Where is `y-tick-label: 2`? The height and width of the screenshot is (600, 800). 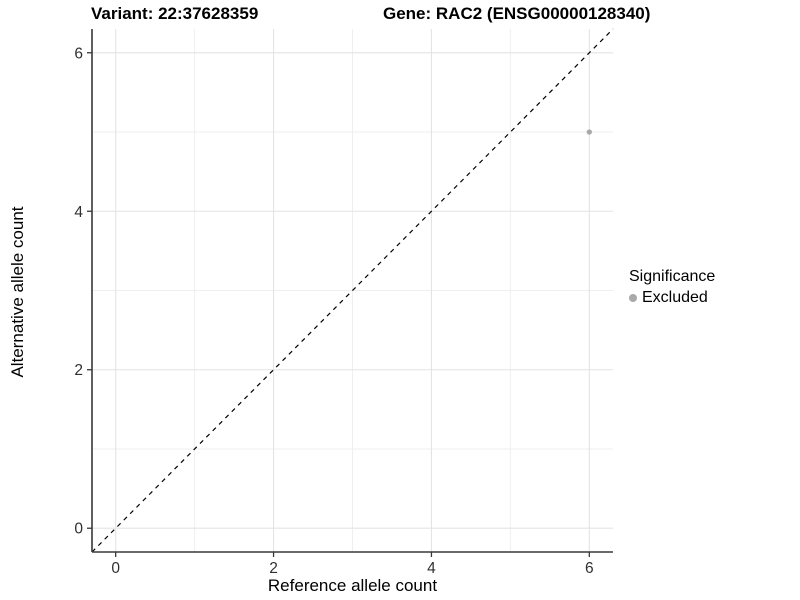
y-tick-label: 2 is located at coordinates (78, 370).